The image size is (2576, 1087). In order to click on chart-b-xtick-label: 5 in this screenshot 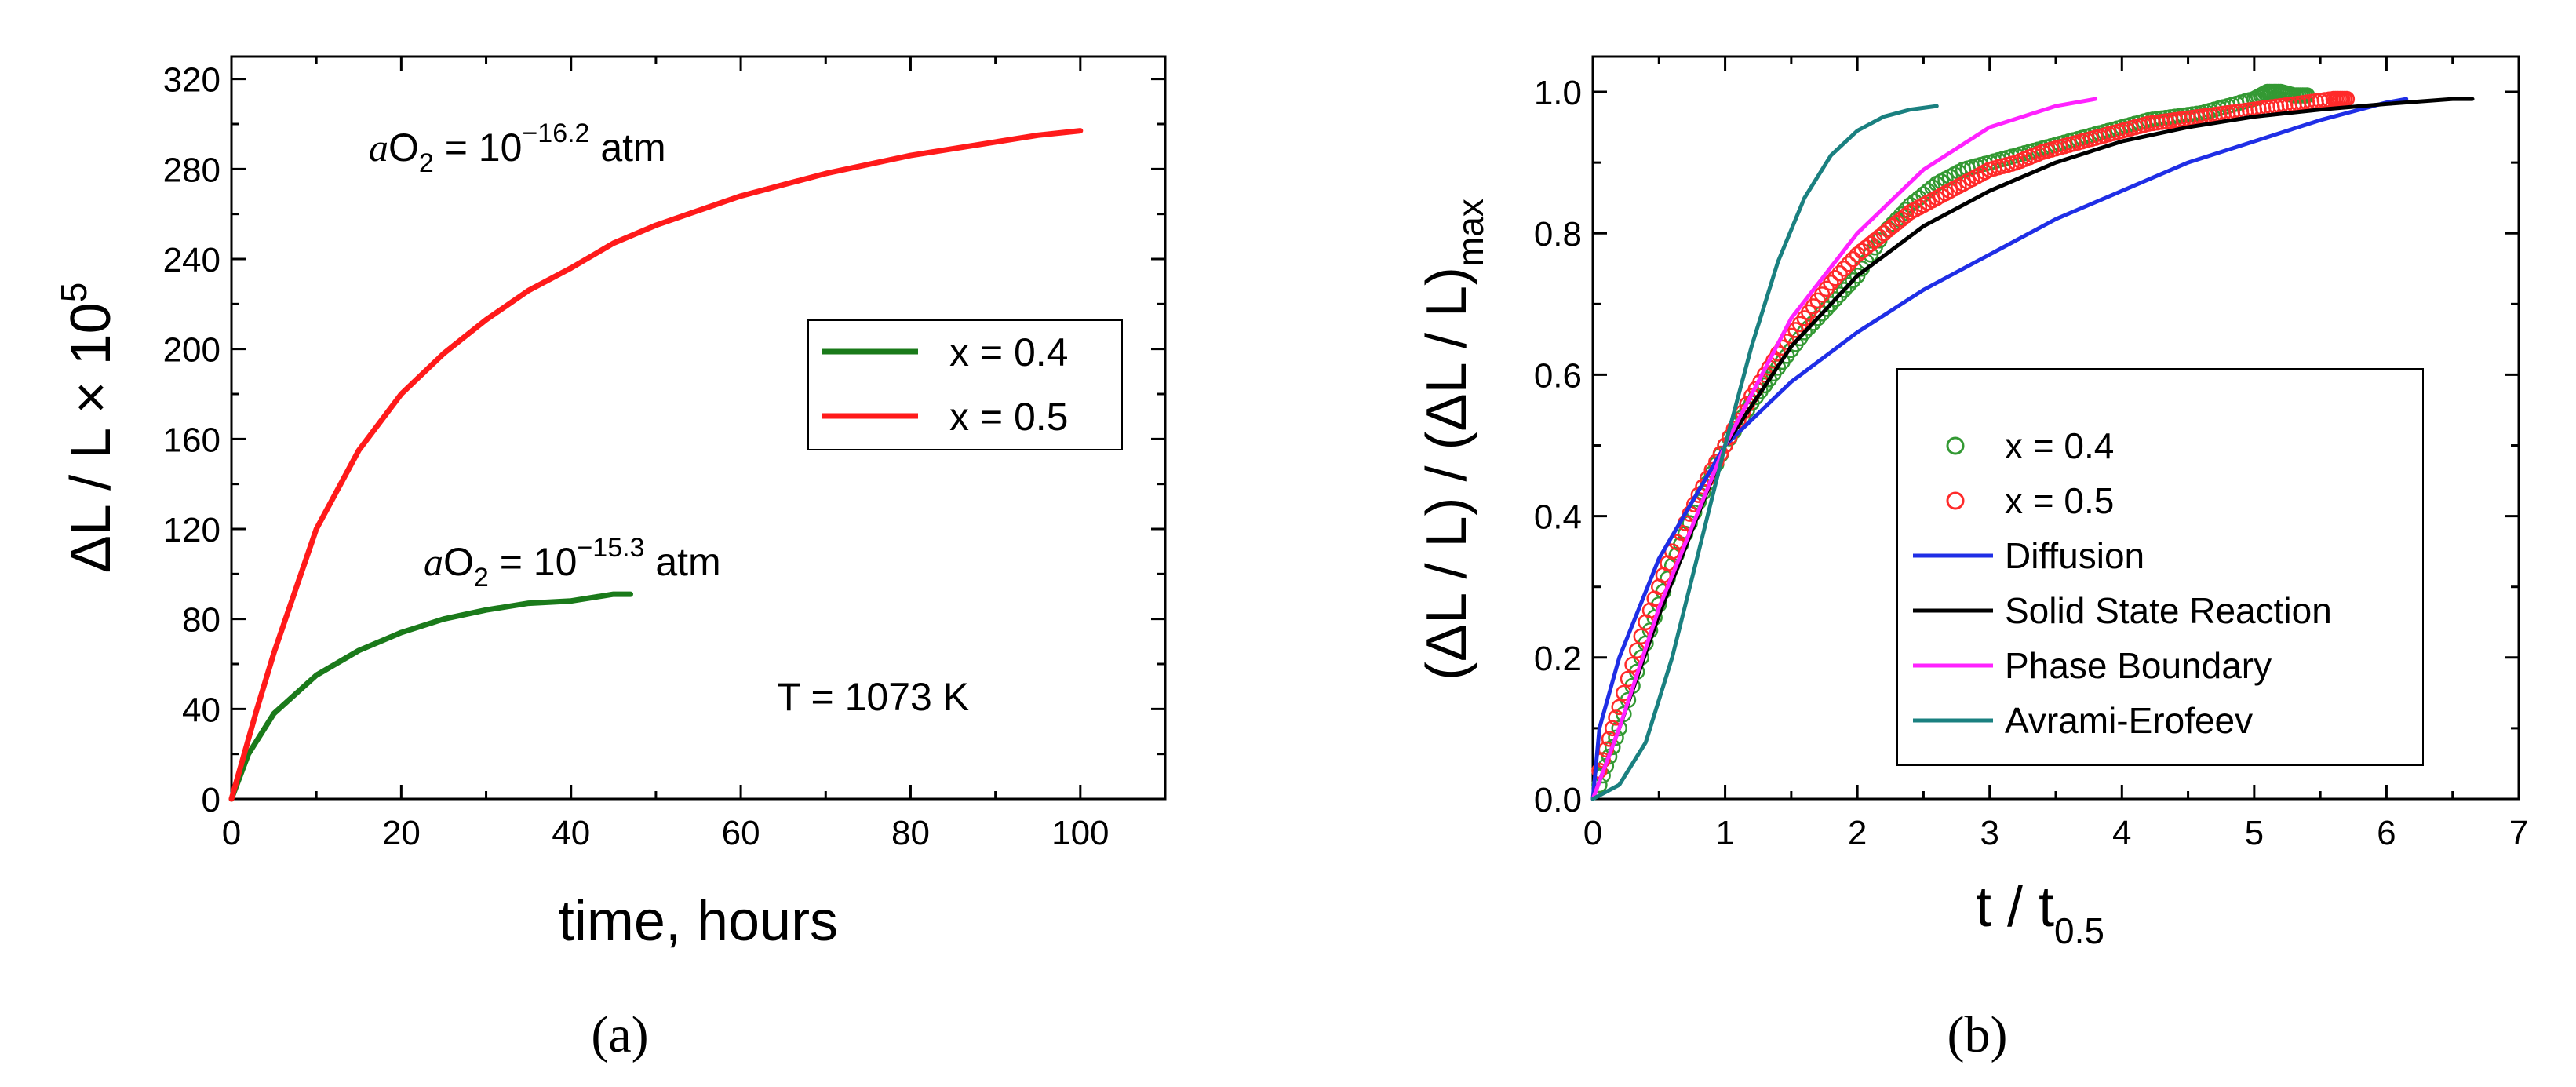, I will do `click(2254, 833)`.